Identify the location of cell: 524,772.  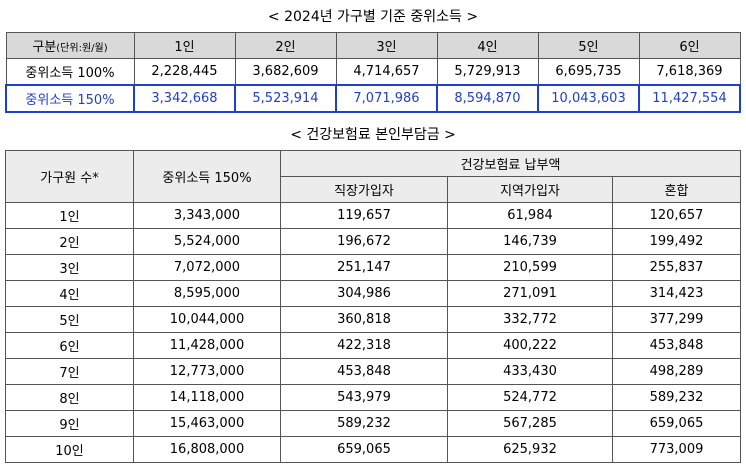
(530, 397).